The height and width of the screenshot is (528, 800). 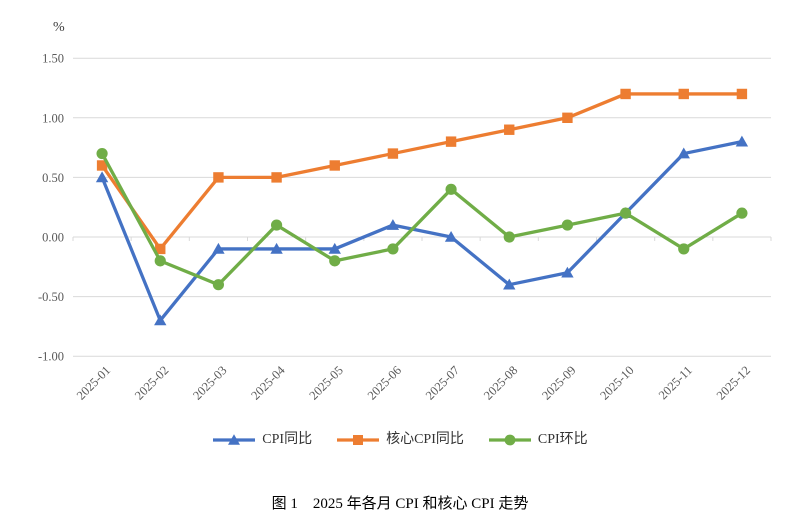 I want to click on svg-text: 2025-02, so click(x=151, y=382).